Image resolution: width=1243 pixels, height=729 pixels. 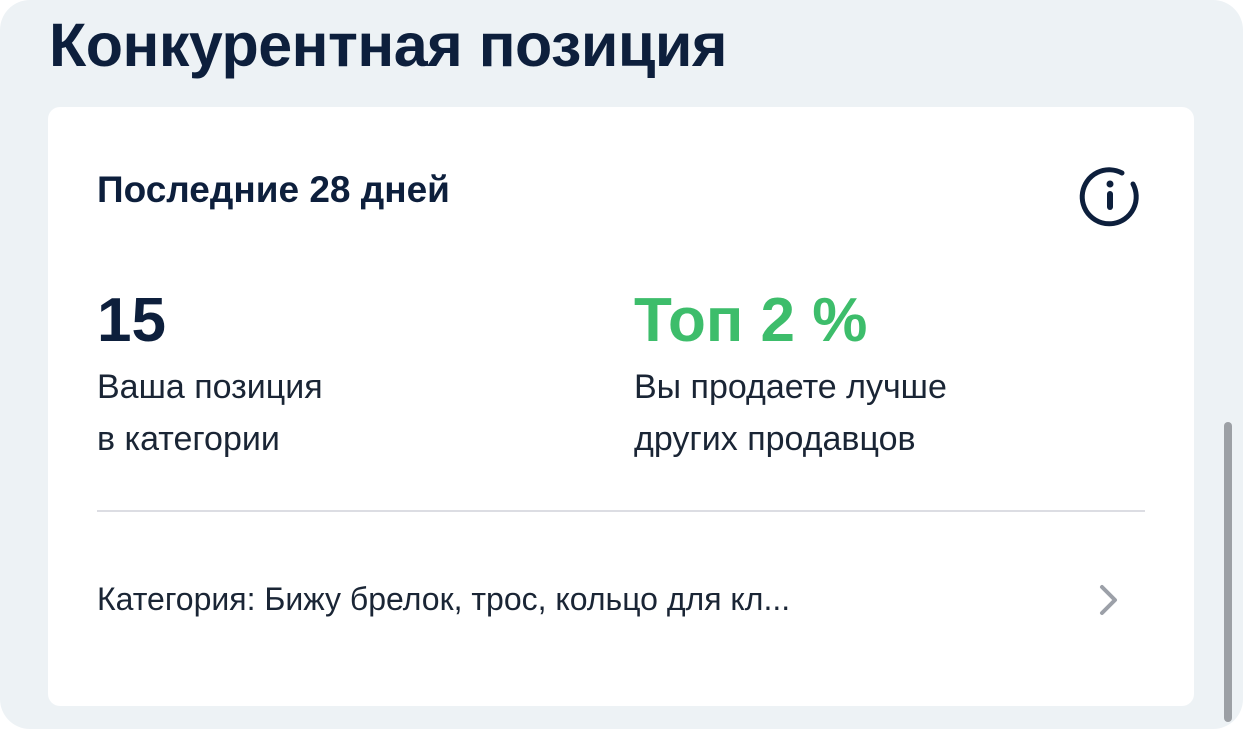 What do you see at coordinates (751, 320) in the screenshot?
I see `top-value: Топ 2 %` at bounding box center [751, 320].